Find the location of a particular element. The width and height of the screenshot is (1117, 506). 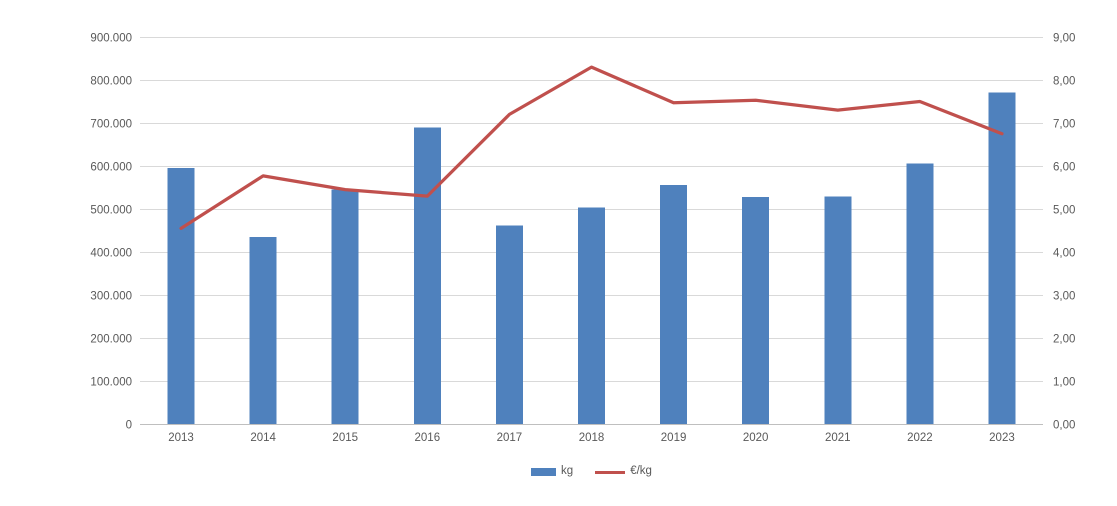

kg-series-label: kg is located at coordinates (567, 471).